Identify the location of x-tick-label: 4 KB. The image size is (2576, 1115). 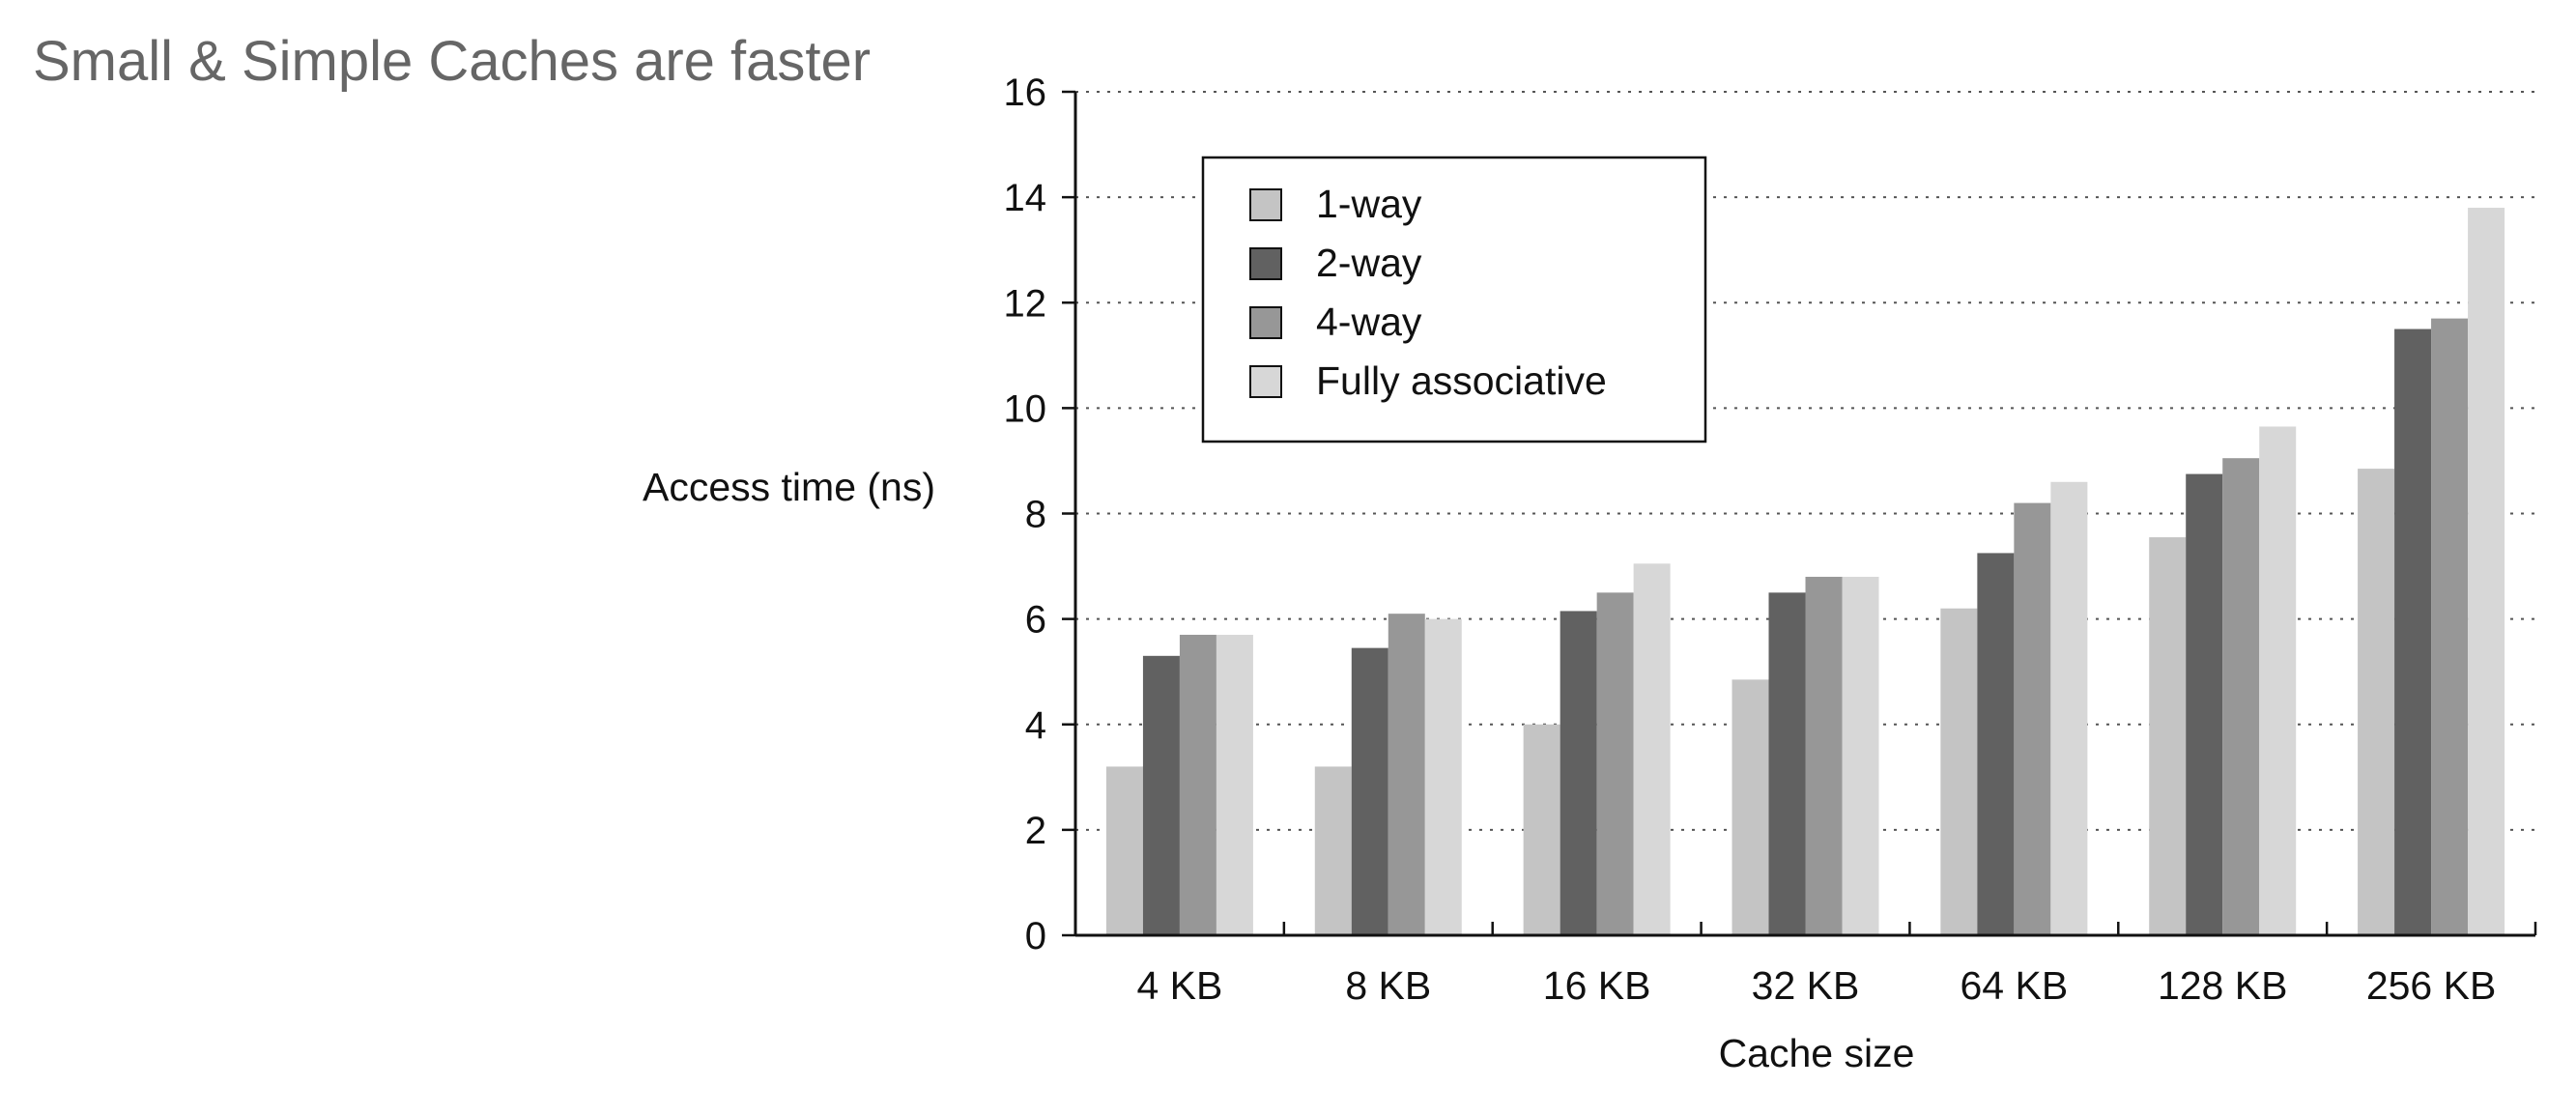
(1179, 985).